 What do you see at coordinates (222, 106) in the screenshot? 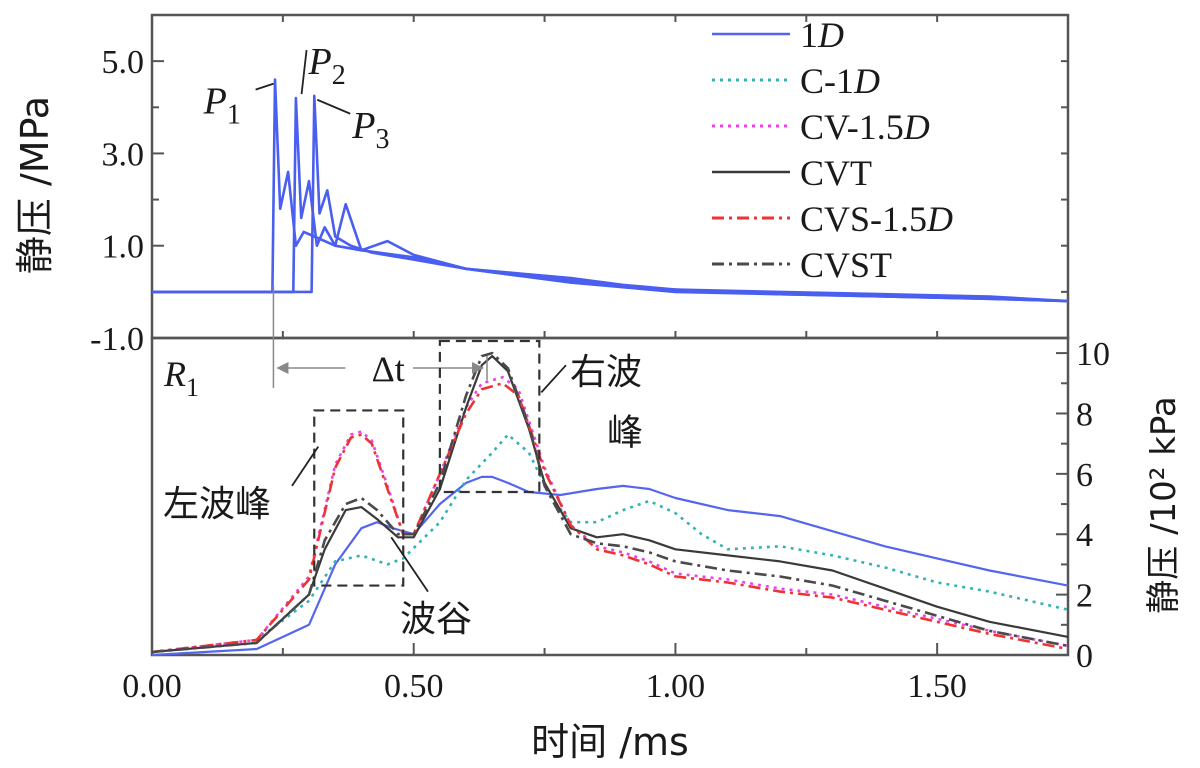
I see `peak-label: P1` at bounding box center [222, 106].